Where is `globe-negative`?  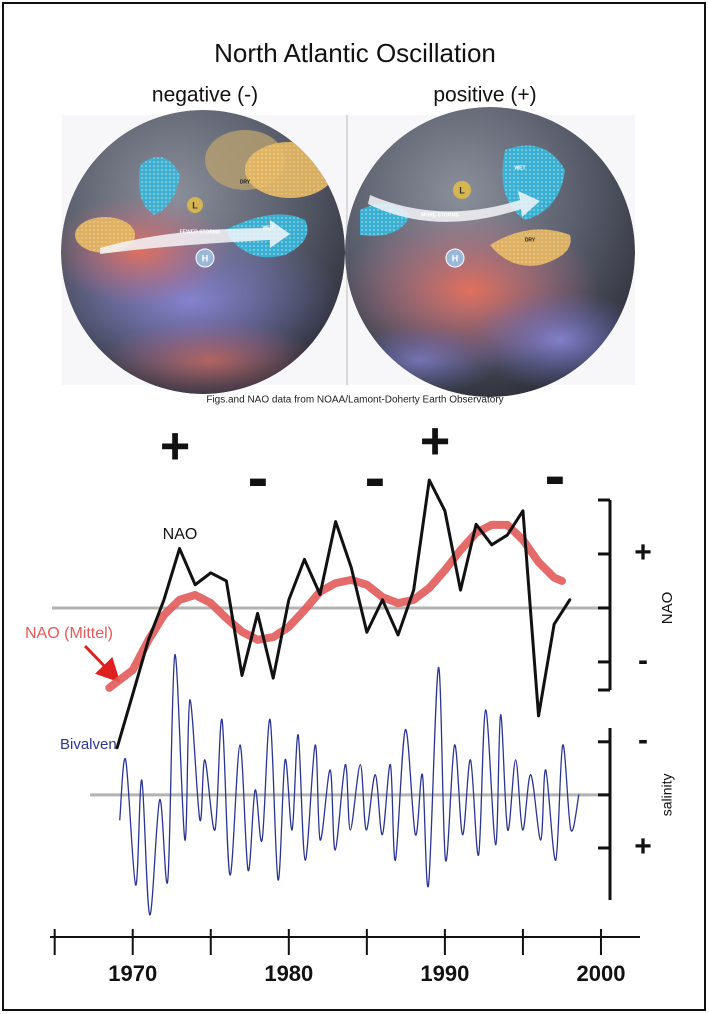
globe-negative is located at coordinates (203, 252).